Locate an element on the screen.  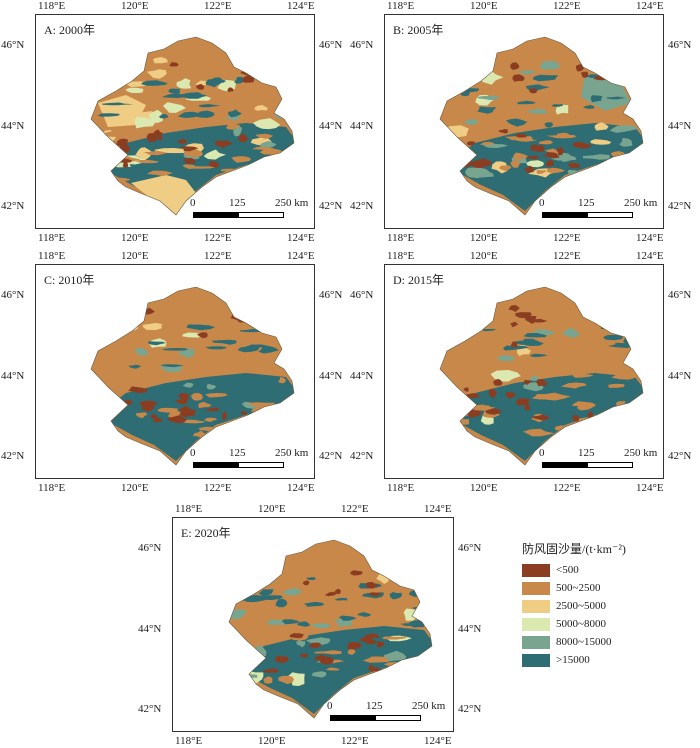
legend-label: <500 is located at coordinates (567, 570).